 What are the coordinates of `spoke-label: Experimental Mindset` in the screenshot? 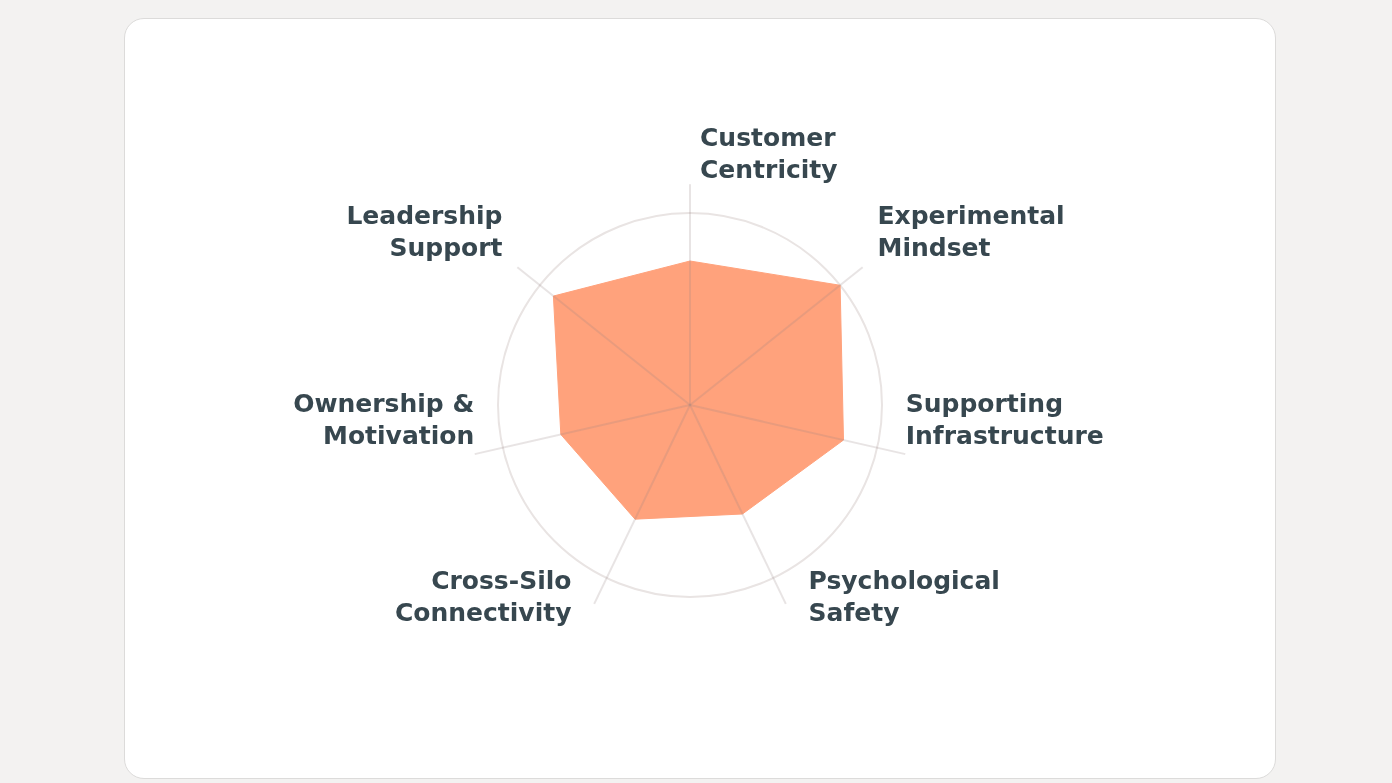 It's located at (971, 232).